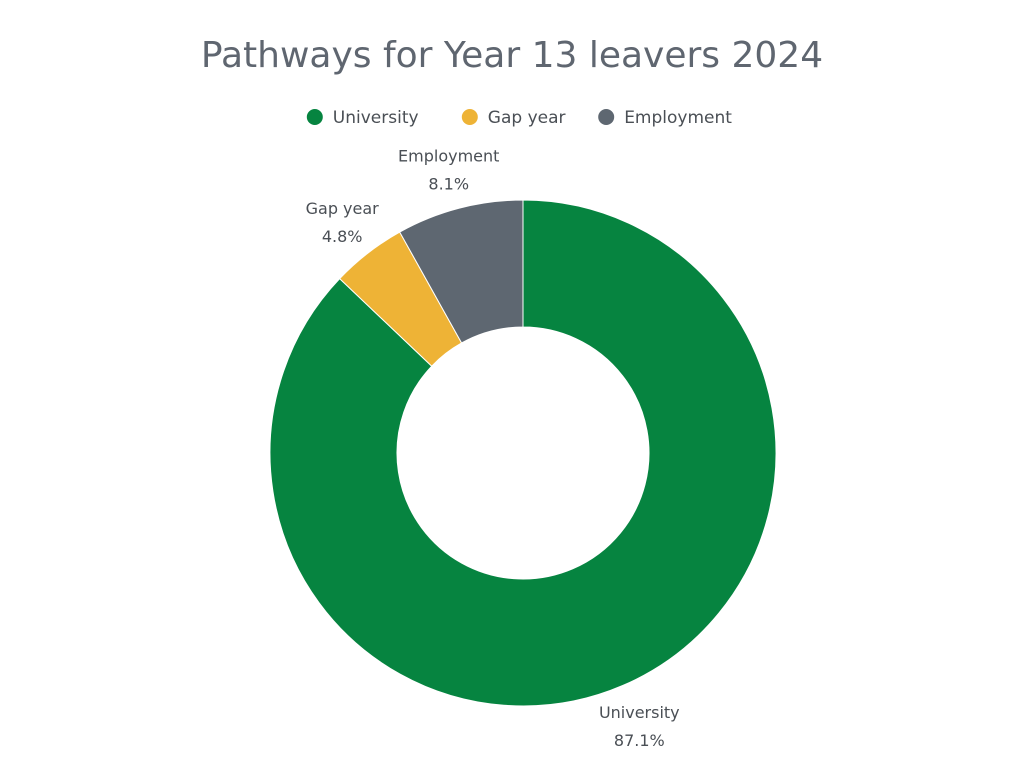 The image size is (1024, 768). Describe the element at coordinates (448, 183) in the screenshot. I see `slice-value-employment: 8.1%` at that location.